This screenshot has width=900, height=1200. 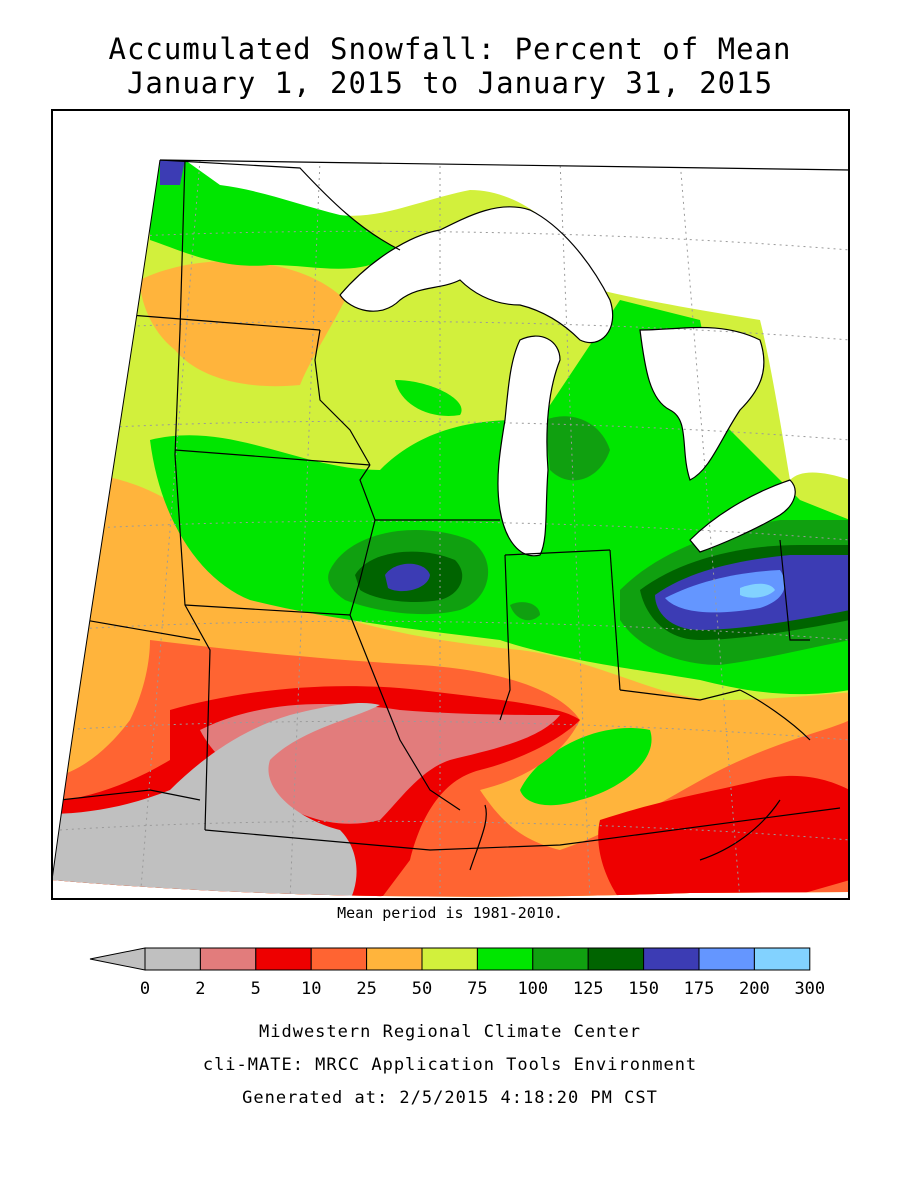 What do you see at coordinates (743, 516) in the screenshot?
I see `lake-erie` at bounding box center [743, 516].